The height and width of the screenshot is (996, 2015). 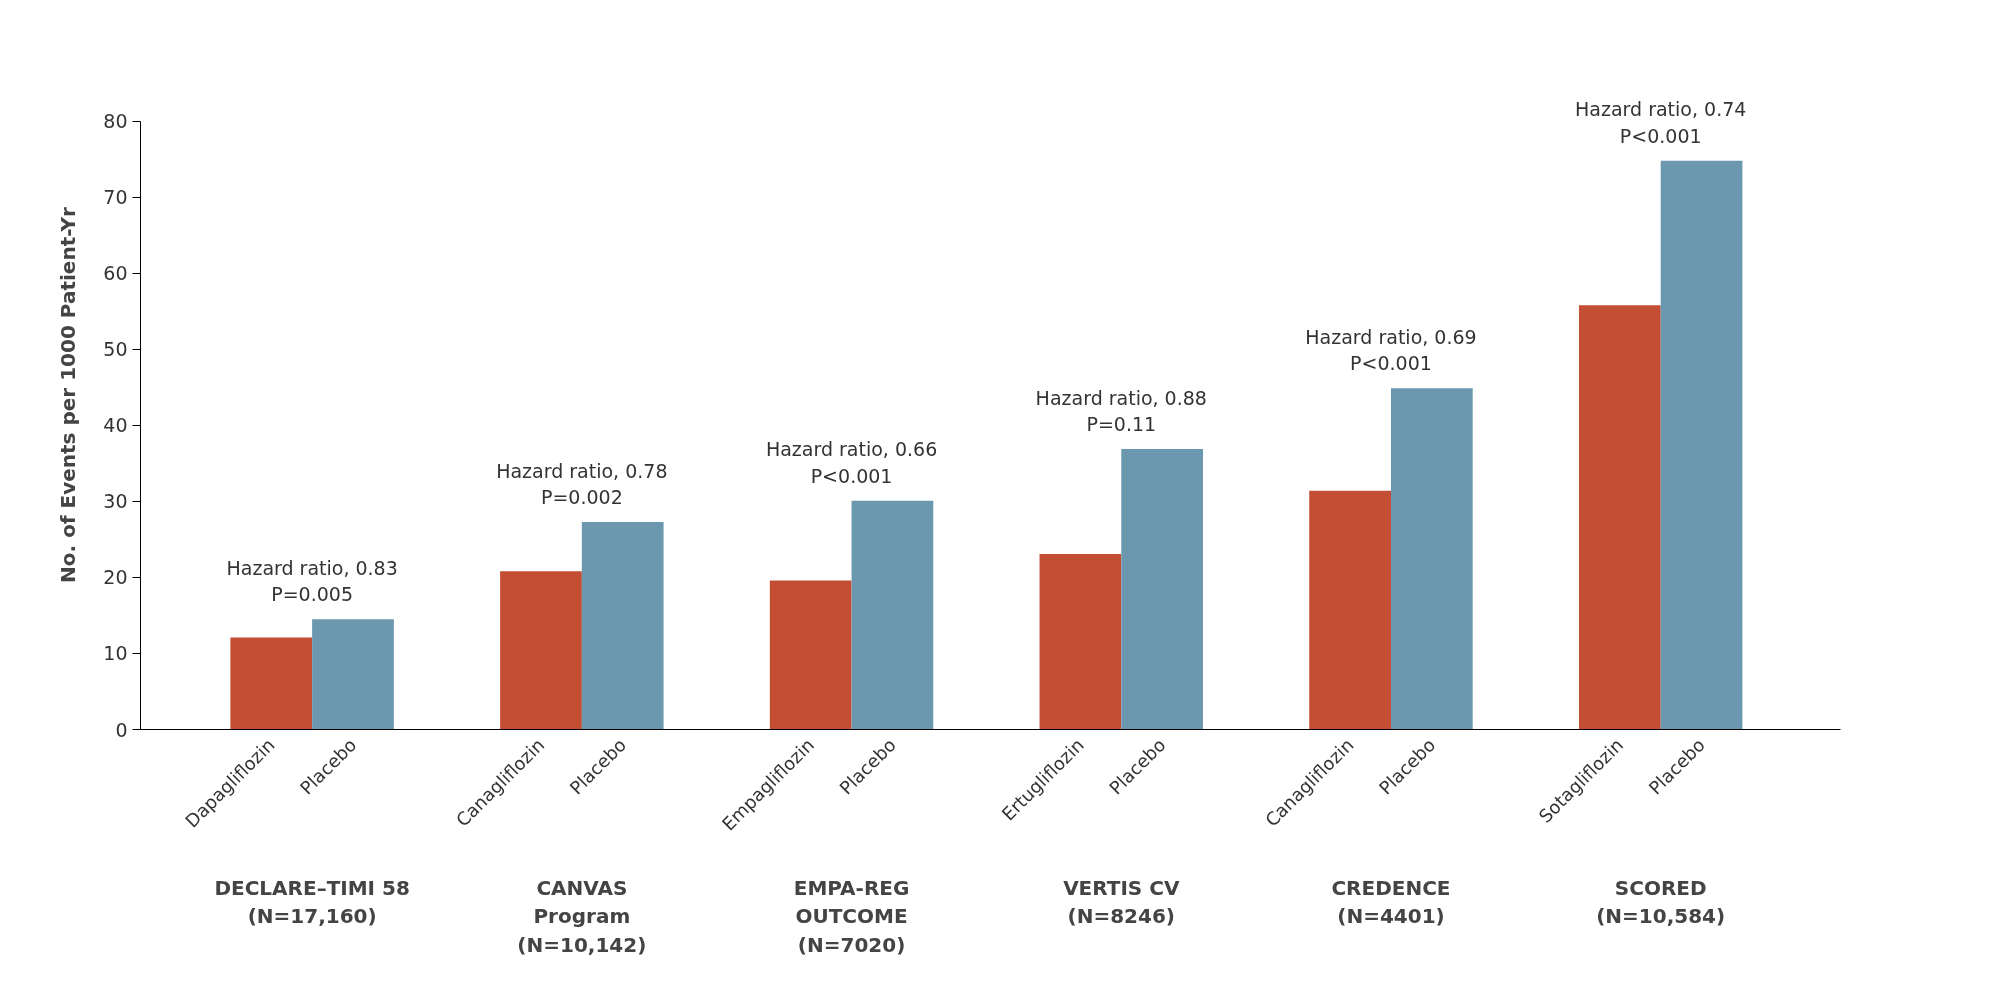 I want to click on y-tick-label: 60, so click(x=115, y=273).